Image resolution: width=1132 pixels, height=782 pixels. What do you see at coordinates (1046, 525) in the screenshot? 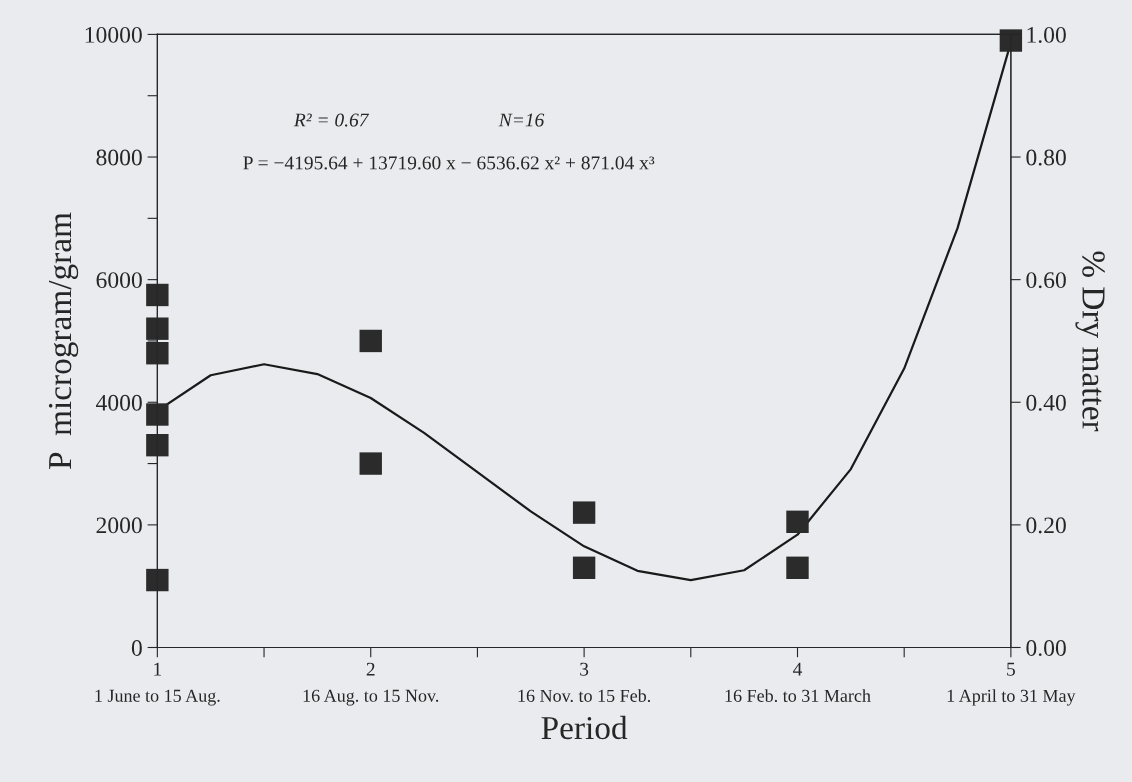
I see `y2-tick-label: 0.20` at bounding box center [1046, 525].